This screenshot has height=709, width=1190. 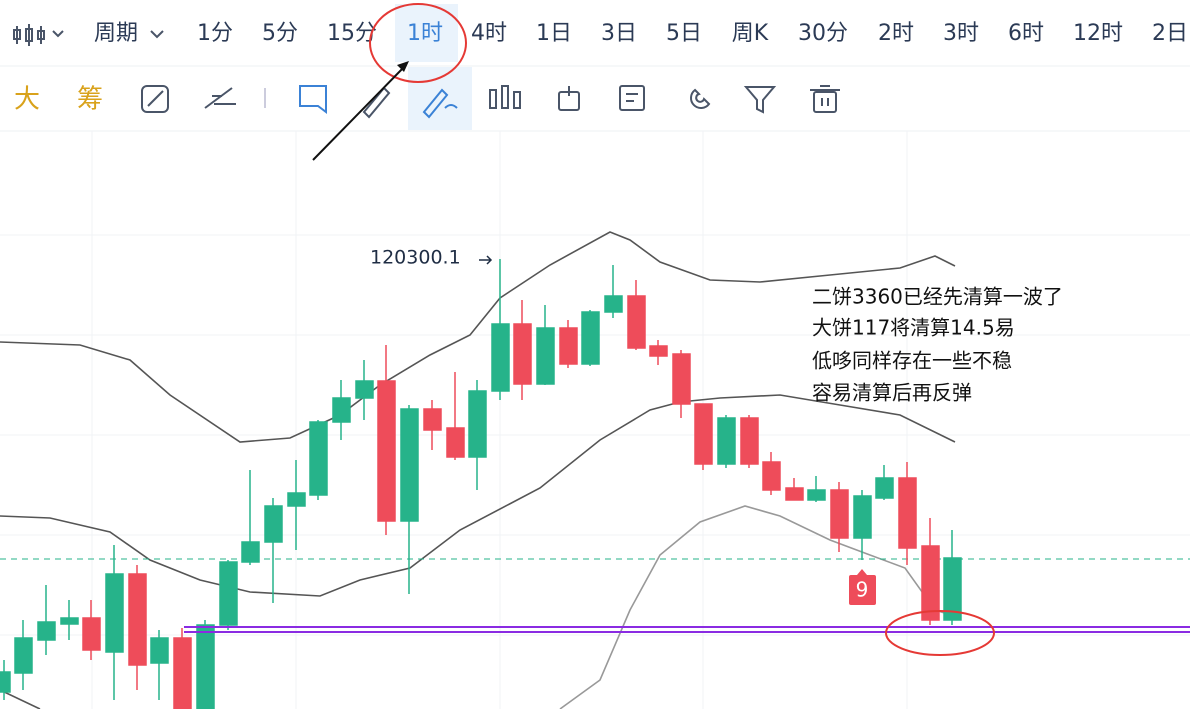 I want to click on period-active: 1时, so click(x=425, y=33).